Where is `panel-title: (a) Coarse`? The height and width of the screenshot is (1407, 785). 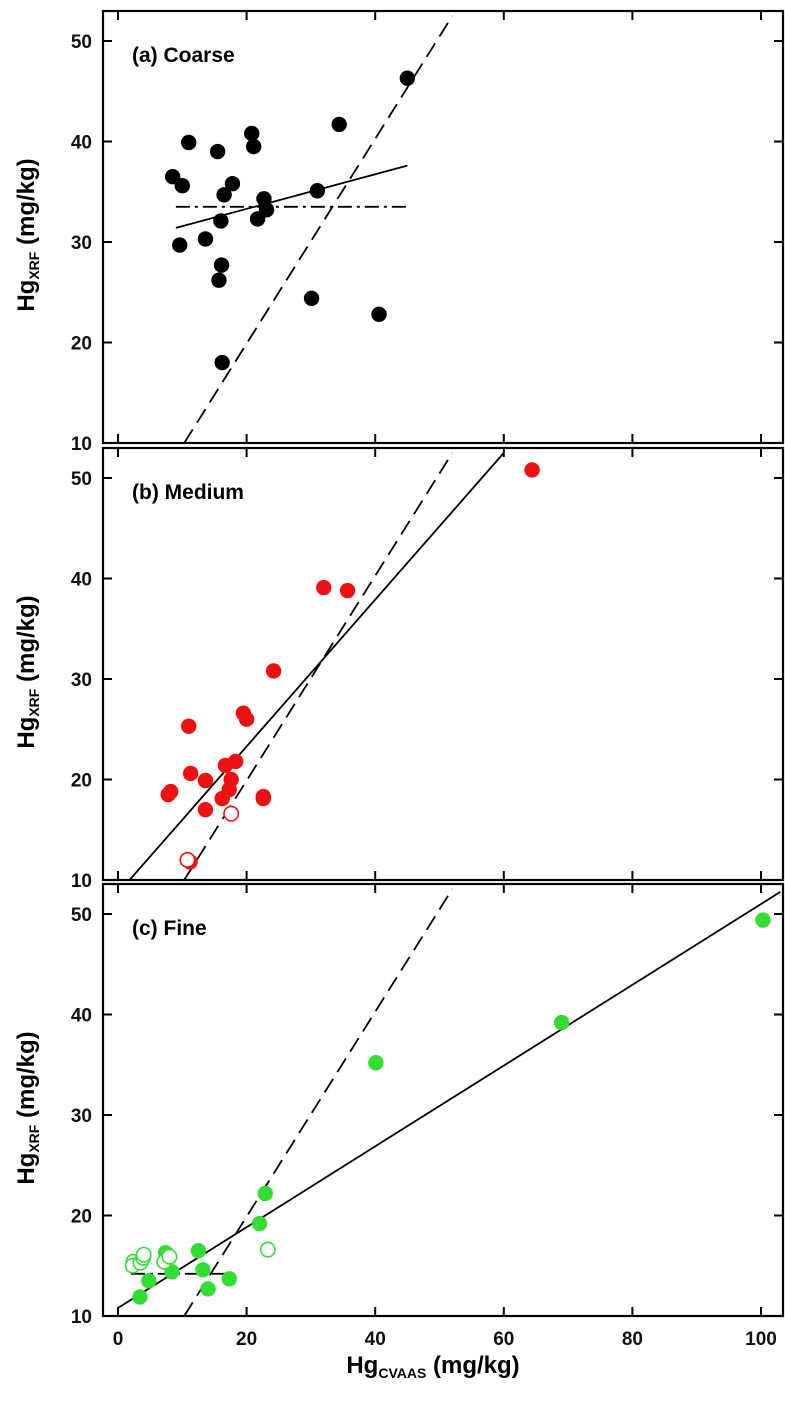 panel-title: (a) Coarse is located at coordinates (183, 55).